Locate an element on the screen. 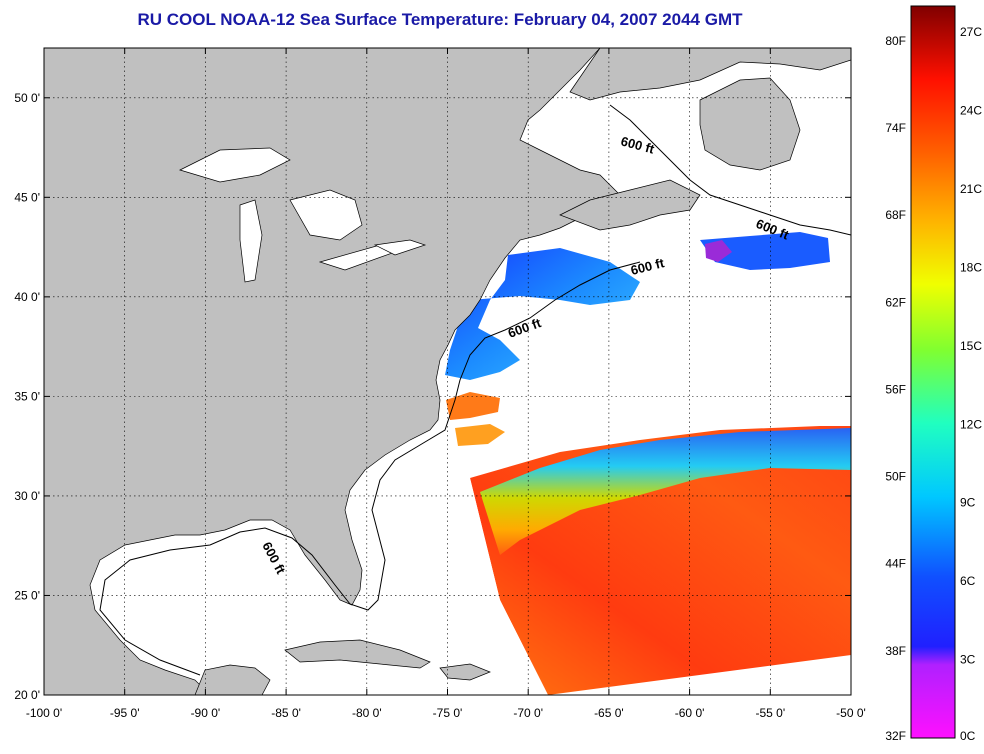  x-tick-label: -90 0' is located at coordinates (206, 713).